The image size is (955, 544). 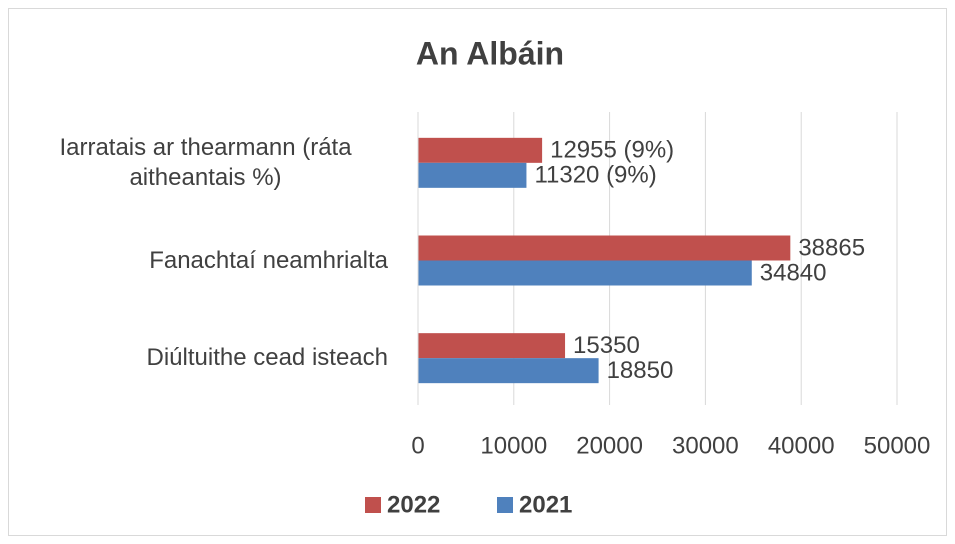 I want to click on value-label: 38865, so click(x=831, y=247).